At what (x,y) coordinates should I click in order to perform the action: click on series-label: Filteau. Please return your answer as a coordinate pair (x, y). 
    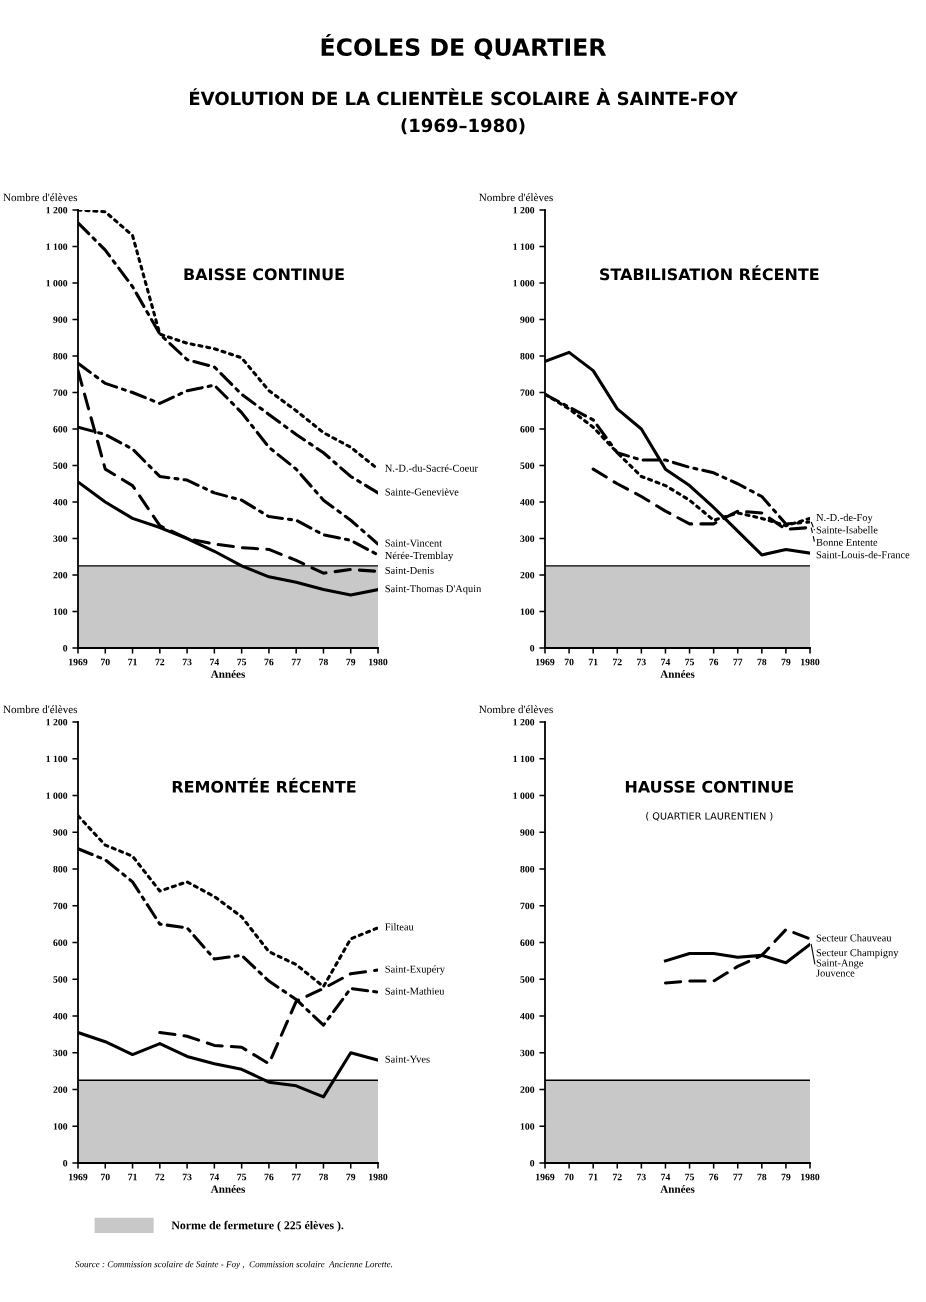
    Looking at the image, I should click on (399, 927).